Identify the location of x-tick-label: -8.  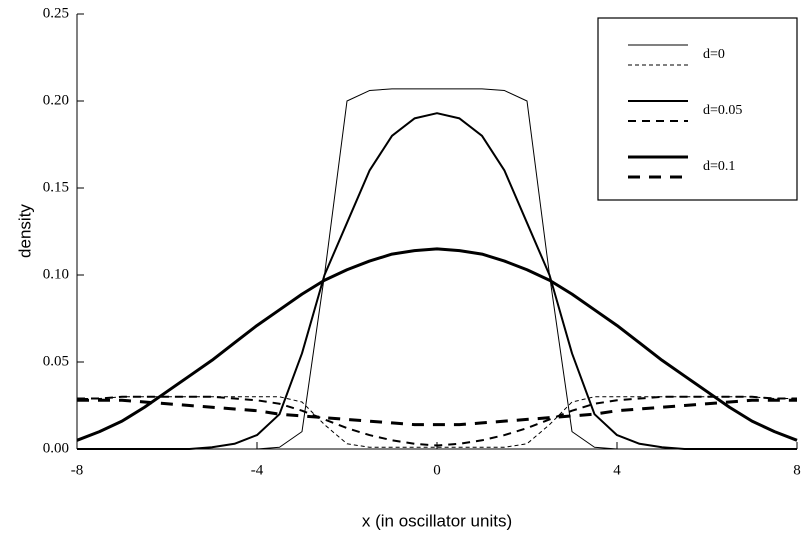
(77, 470).